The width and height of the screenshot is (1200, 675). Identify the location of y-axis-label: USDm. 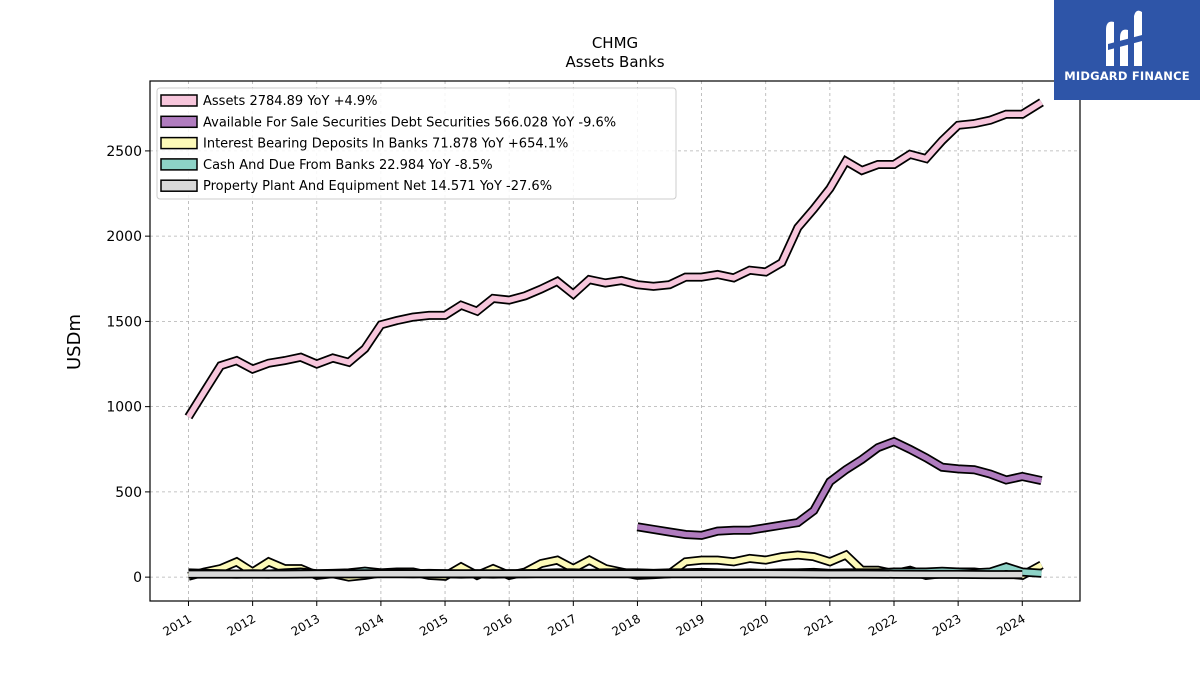
(74, 342).